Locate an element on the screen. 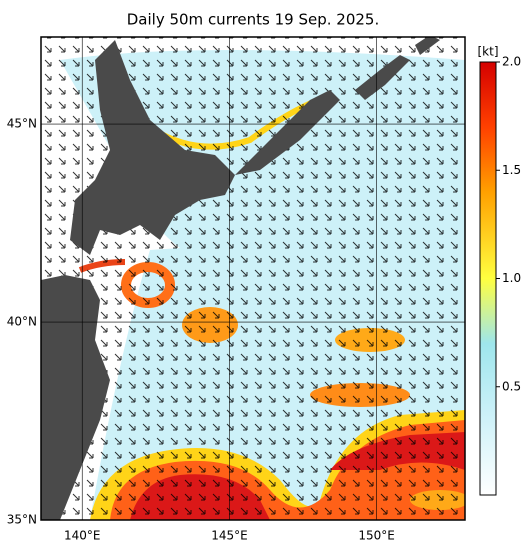 The width and height of the screenshot is (528, 545). lon-label: 140°E is located at coordinates (82, 536).